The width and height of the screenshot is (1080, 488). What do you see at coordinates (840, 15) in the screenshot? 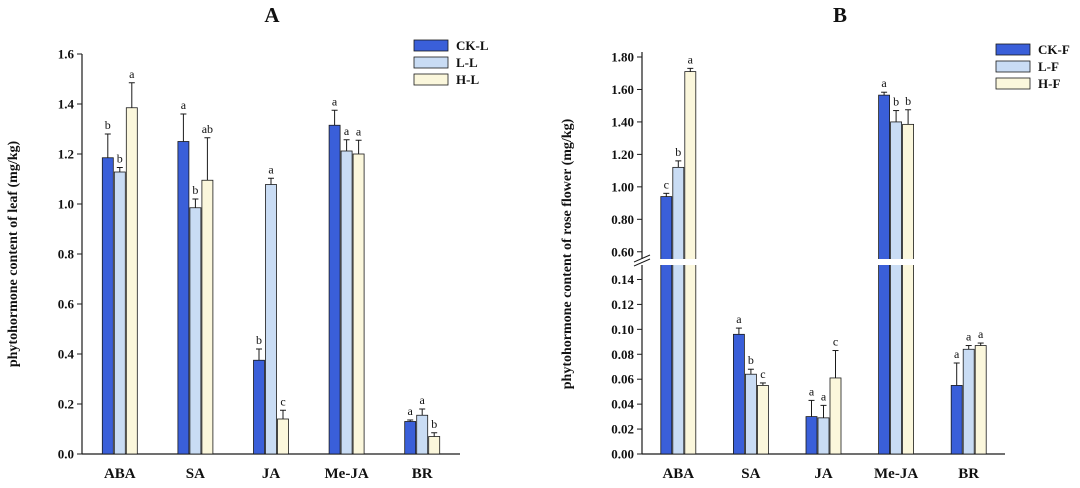
I see `panel-b-title: B` at bounding box center [840, 15].